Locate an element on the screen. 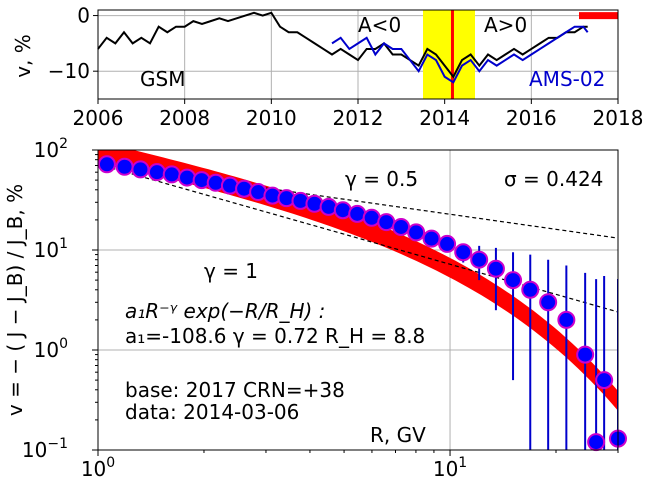 This screenshot has height=500, width=650. fit-params-label: a₁=-108.6 γ = 0.72 R_H = 8.8 is located at coordinates (275, 336).